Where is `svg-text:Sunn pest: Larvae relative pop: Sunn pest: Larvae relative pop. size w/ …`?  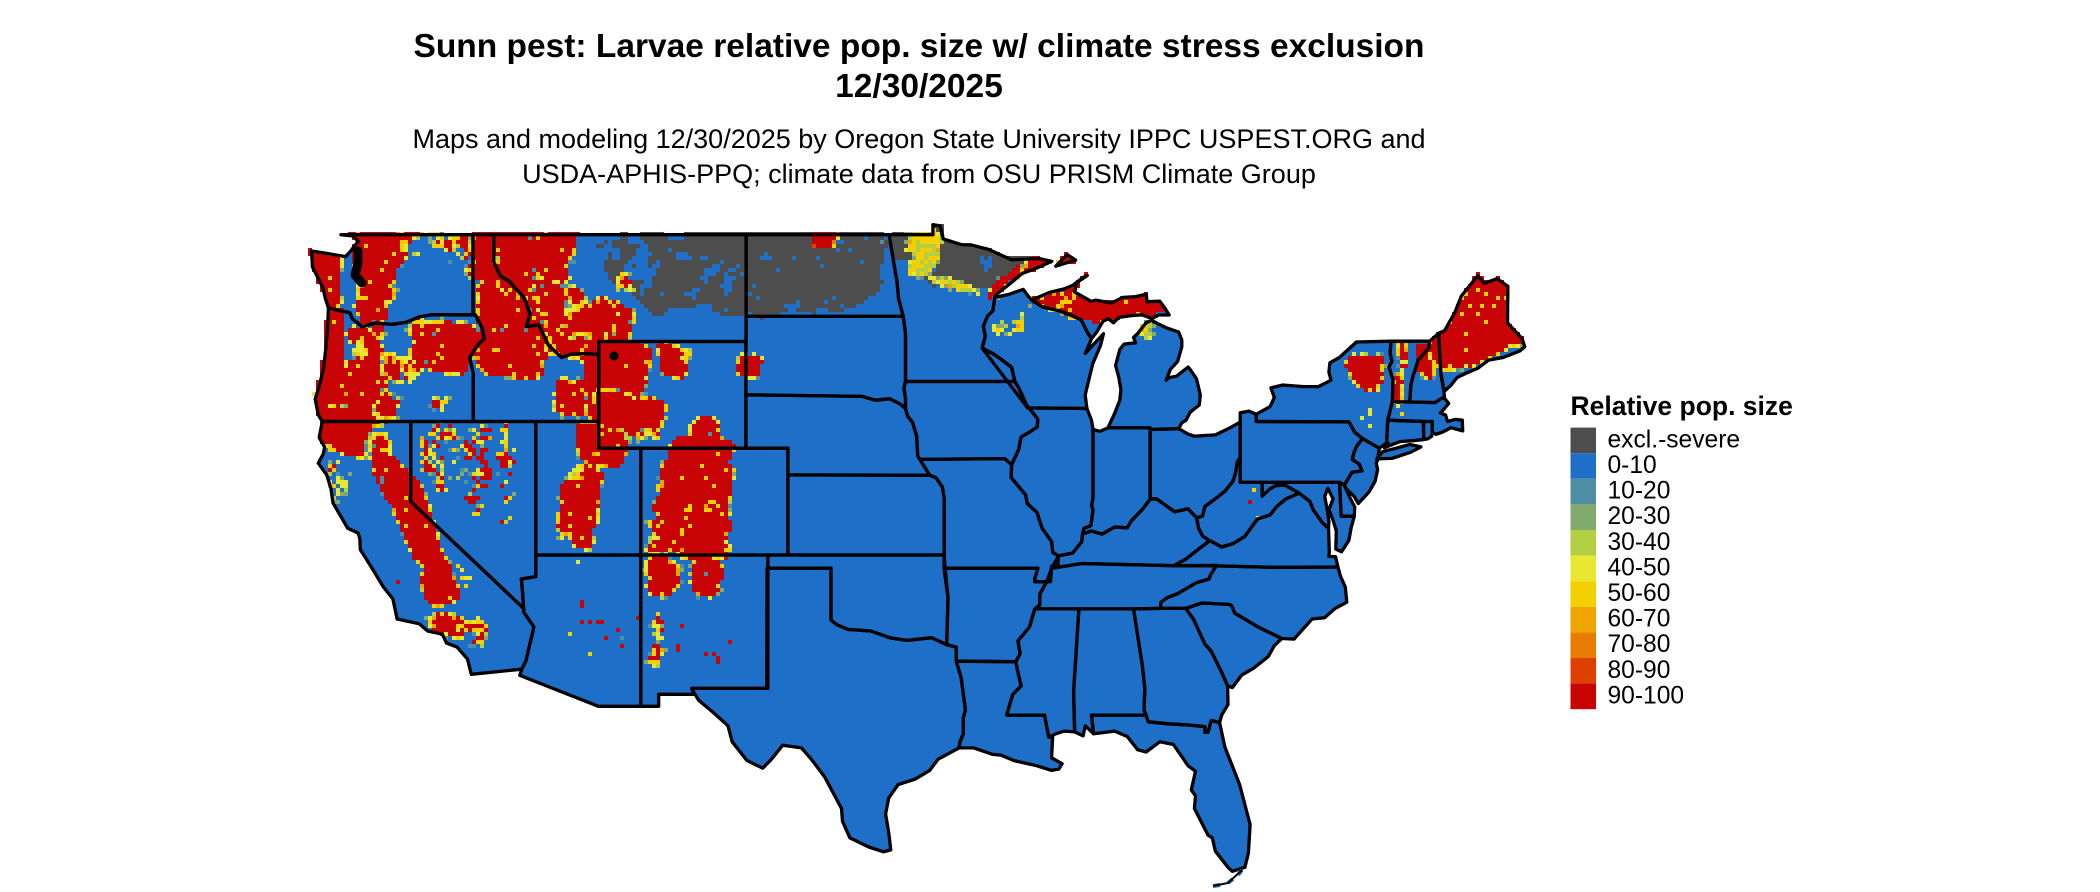
svg-text:Sunn pest: Larvae relative pop: Sunn pest: Larvae relative pop. size w/ … is located at coordinates (919, 46).